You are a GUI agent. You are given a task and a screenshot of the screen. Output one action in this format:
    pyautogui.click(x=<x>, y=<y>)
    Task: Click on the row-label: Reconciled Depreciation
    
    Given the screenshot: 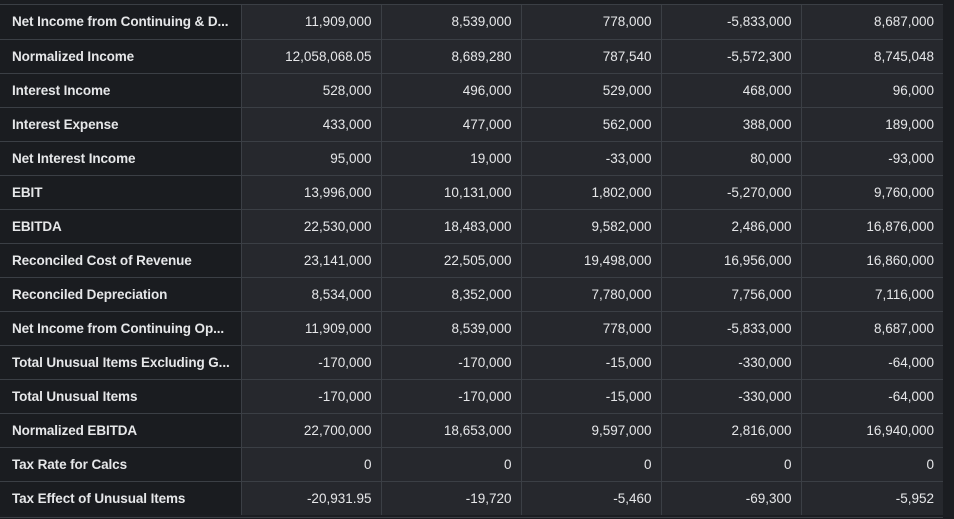 What is the action you would take?
    pyautogui.click(x=121, y=294)
    